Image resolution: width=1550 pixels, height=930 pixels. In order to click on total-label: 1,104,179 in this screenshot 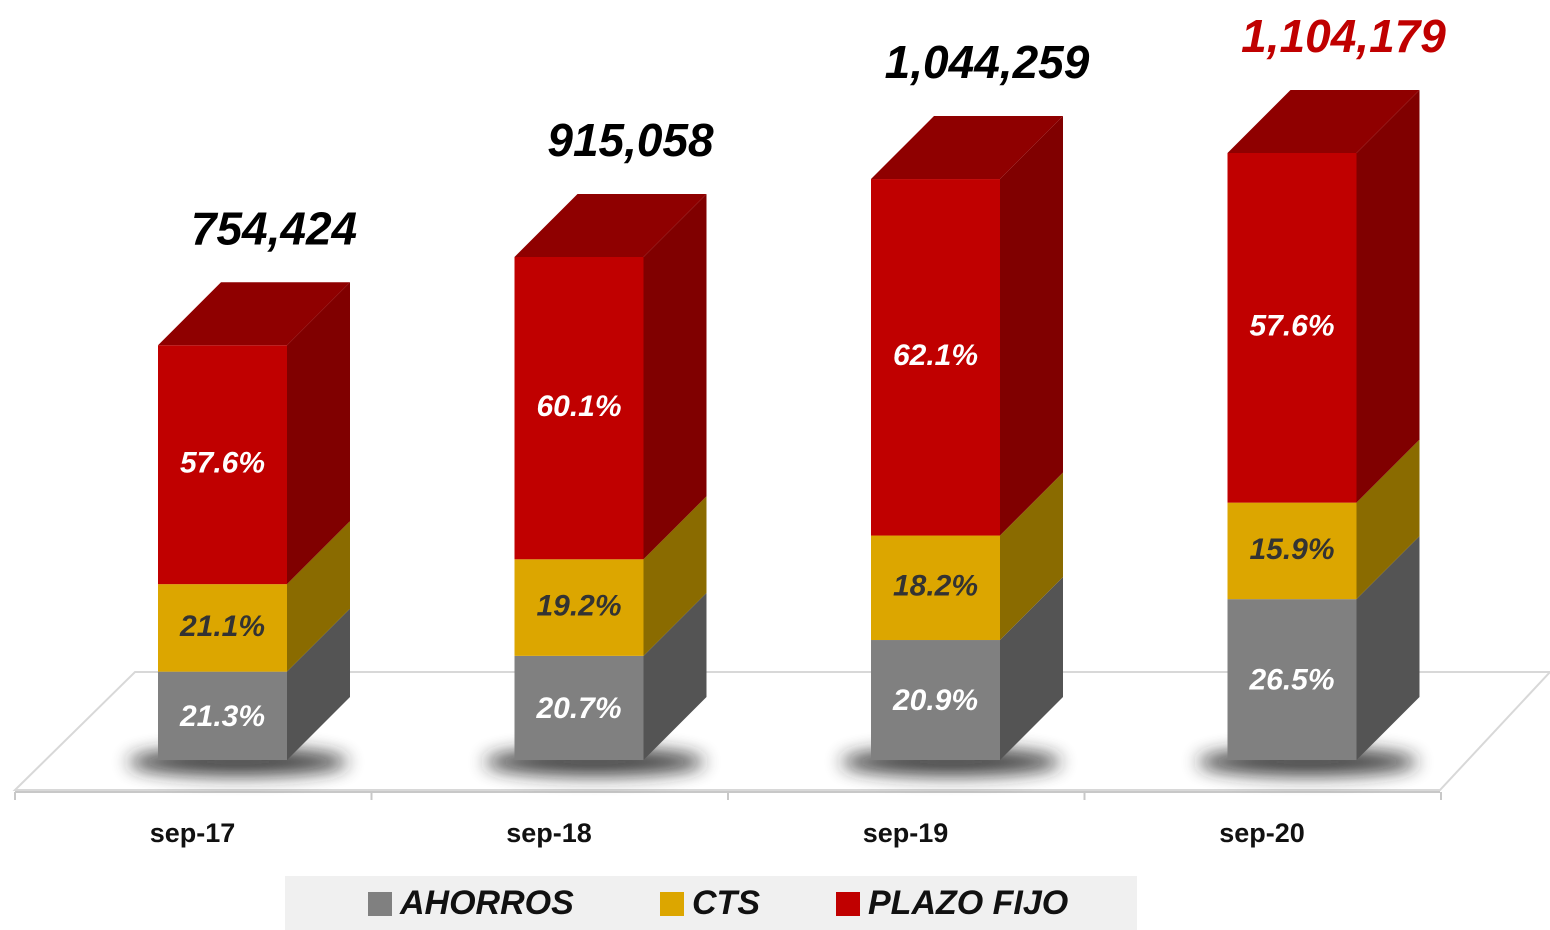, I will do `click(1343, 36)`.